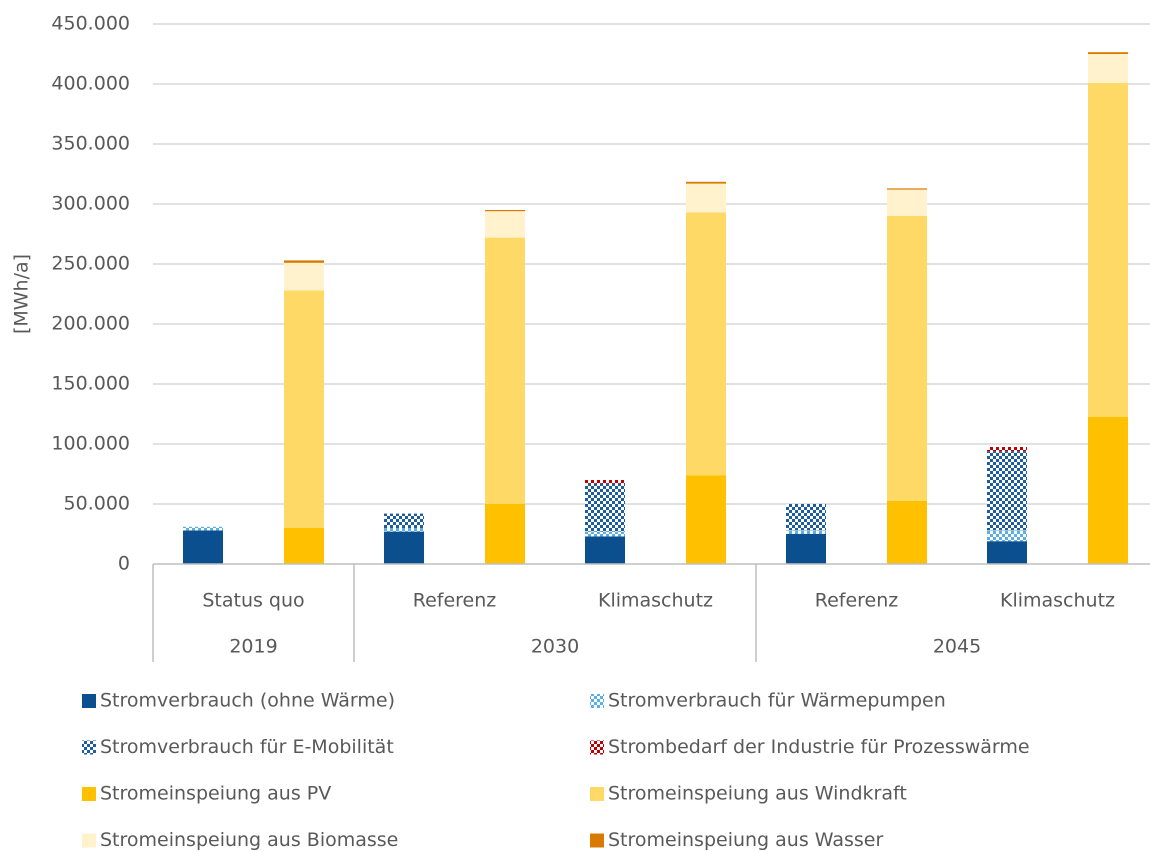 This screenshot has height=852, width=1150. What do you see at coordinates (745, 840) in the screenshot?
I see `legend-label: Stromeinspeiung aus Wasser` at bounding box center [745, 840].